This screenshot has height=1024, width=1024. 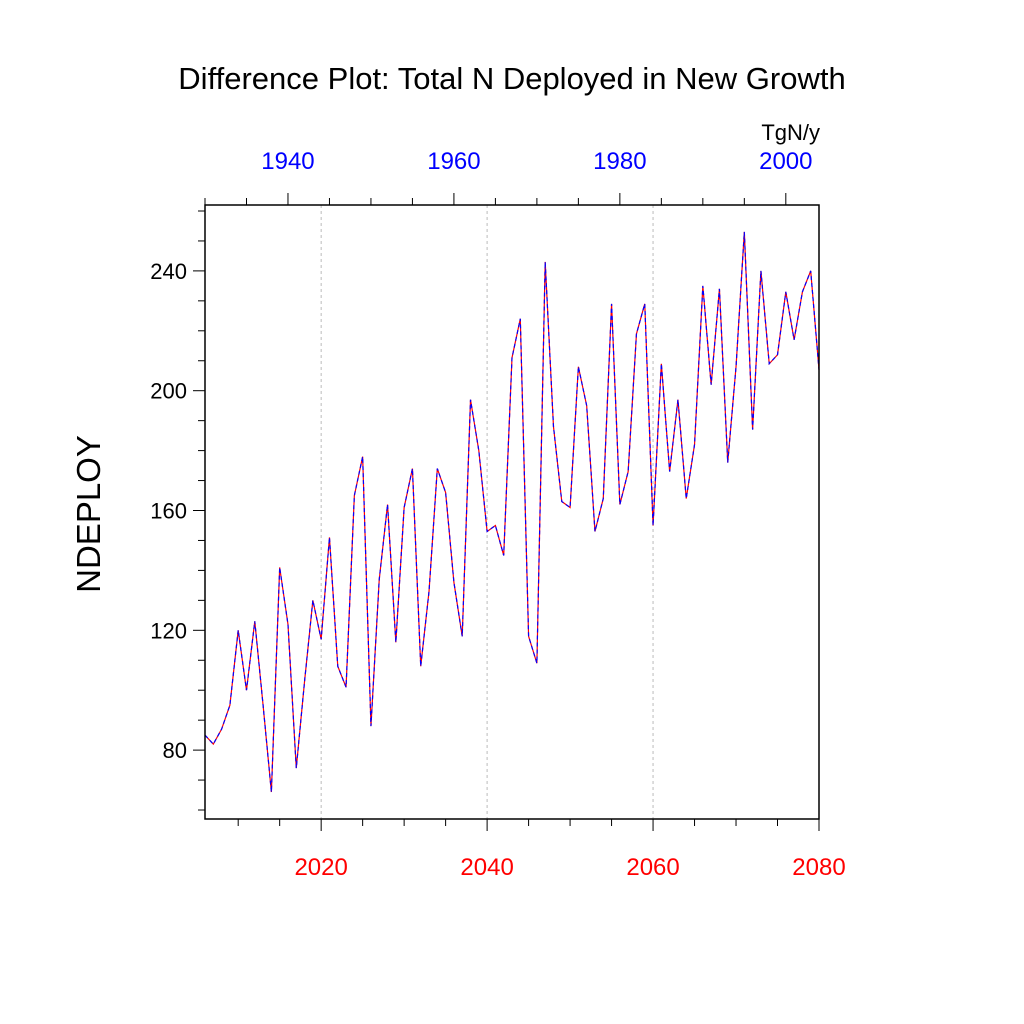 I want to click on units-label: TgN/y, so click(x=790, y=132).